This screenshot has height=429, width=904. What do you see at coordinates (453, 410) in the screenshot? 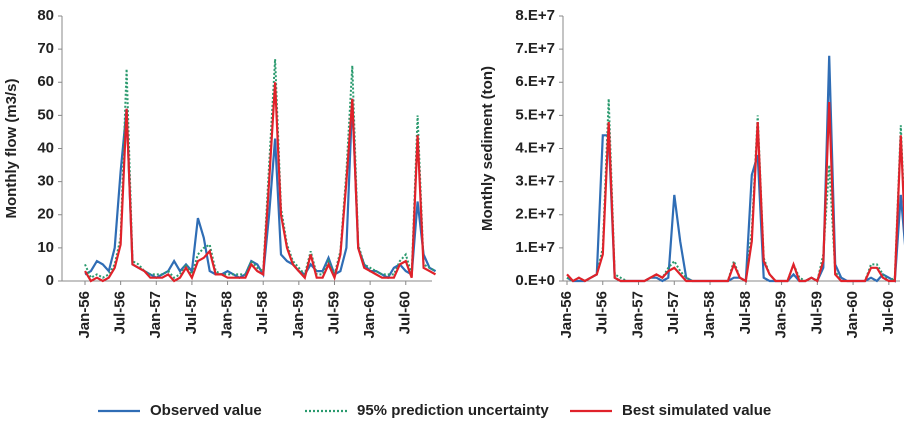
I see `legend-label: 95% prediction uncertainty` at bounding box center [453, 410].